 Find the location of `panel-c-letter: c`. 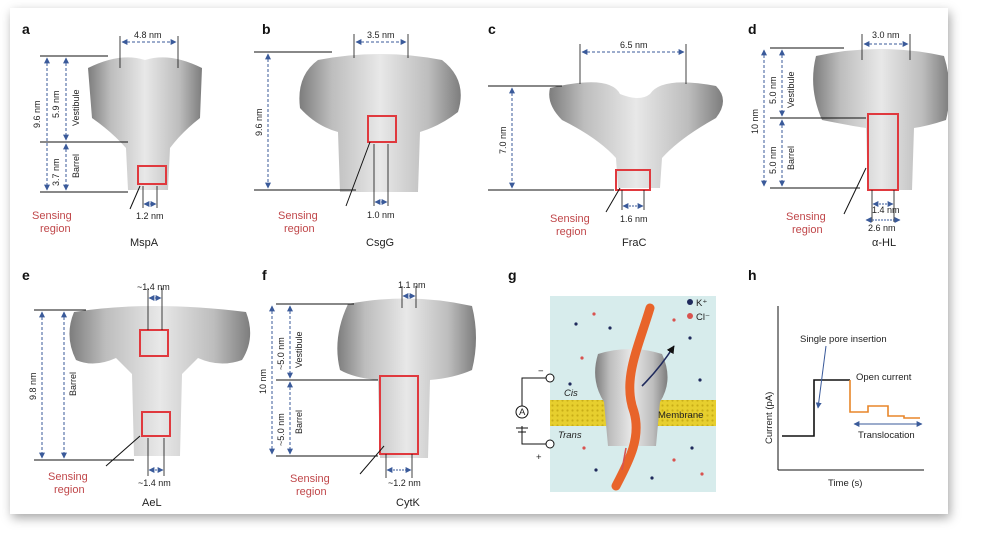

panel-c-letter: c is located at coordinates (492, 29).